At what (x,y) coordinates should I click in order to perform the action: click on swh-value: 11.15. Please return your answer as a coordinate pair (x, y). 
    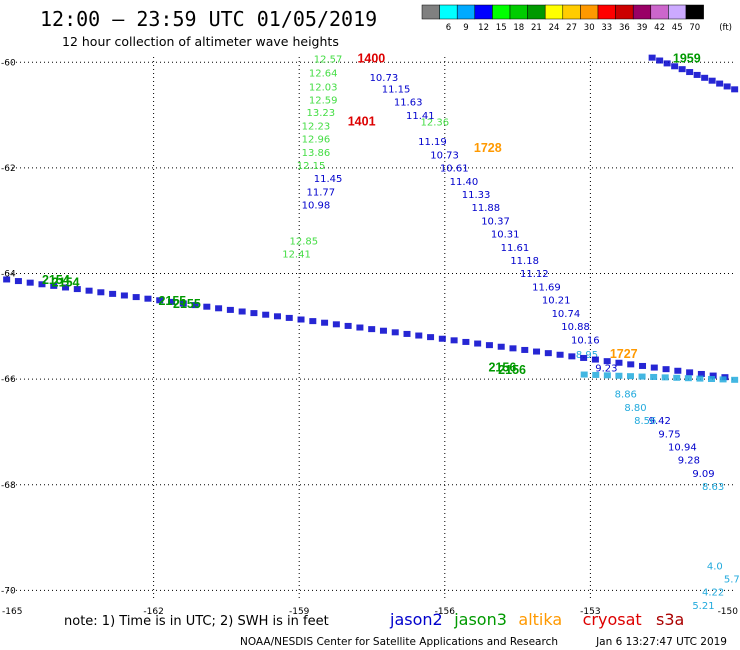
    Looking at the image, I should click on (396, 89).